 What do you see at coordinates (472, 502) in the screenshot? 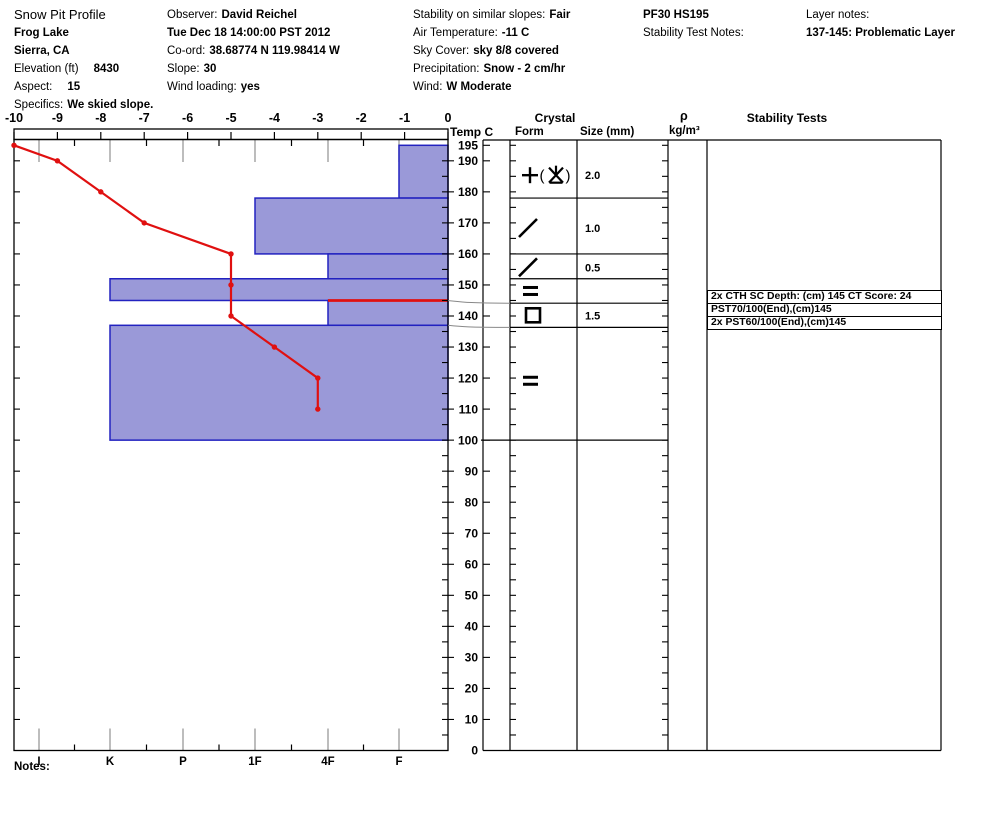
I see `depth-label: 80` at bounding box center [472, 502].